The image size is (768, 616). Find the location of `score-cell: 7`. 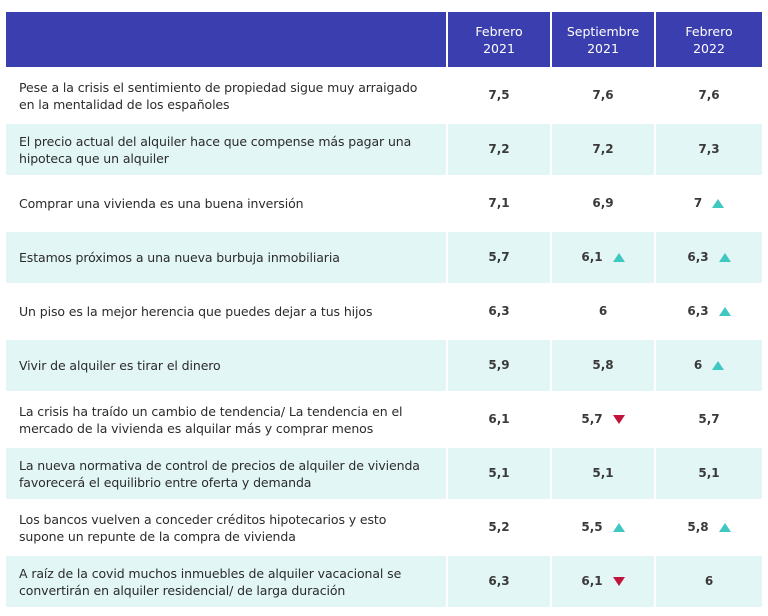

score-cell: 7 is located at coordinates (708, 203).